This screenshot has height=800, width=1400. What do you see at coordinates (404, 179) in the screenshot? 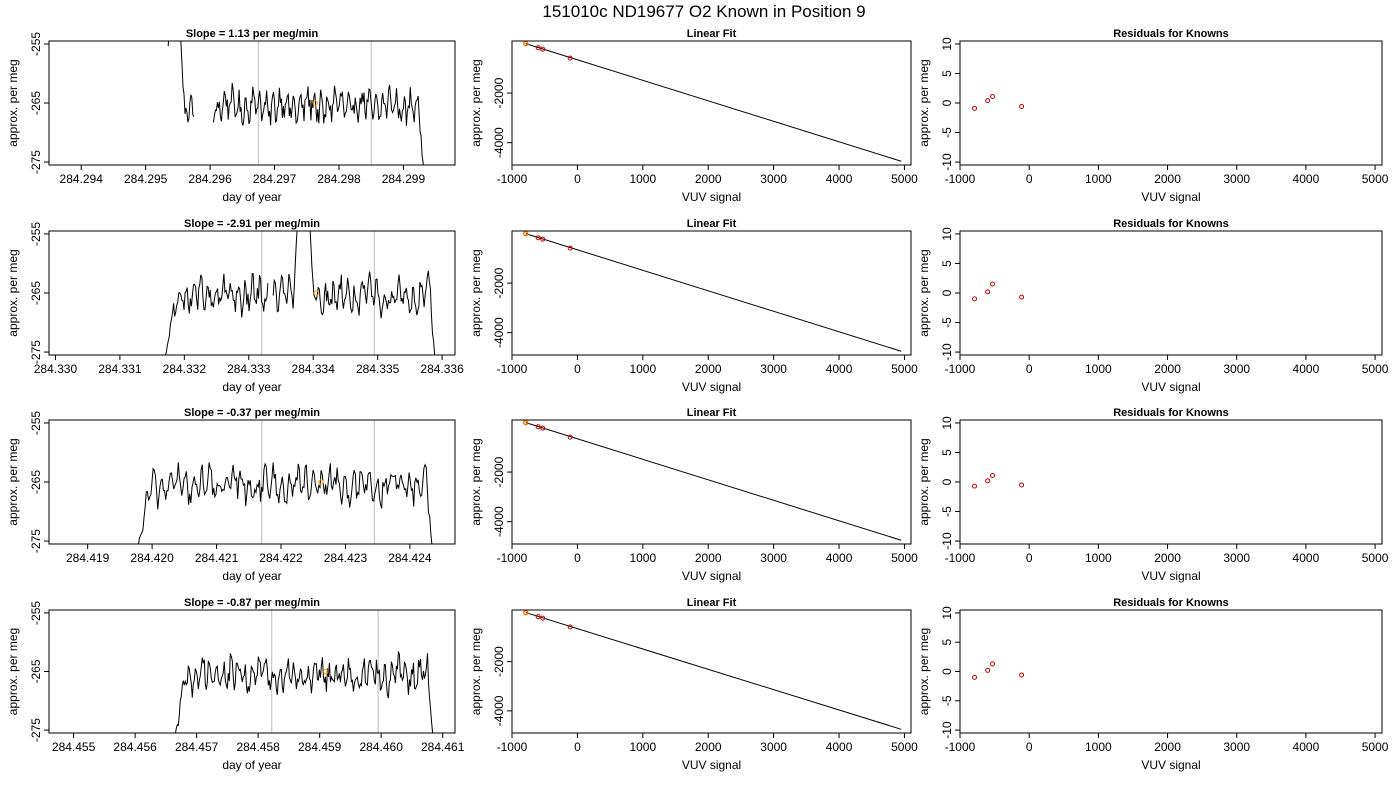
I see `x-tick-label: 284.299` at bounding box center [404, 179].